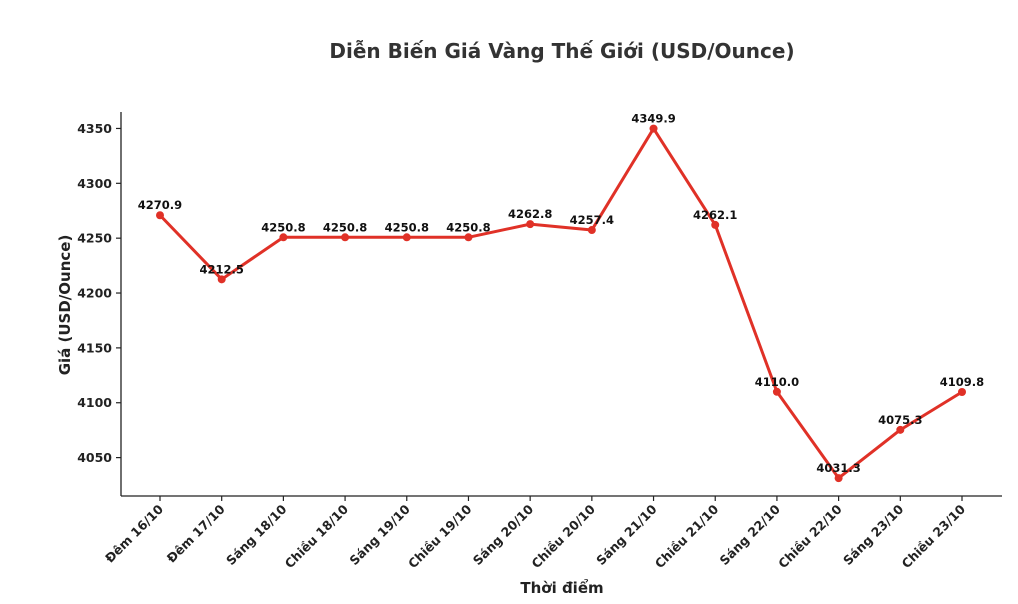 The image size is (1018, 604). What do you see at coordinates (962, 382) in the screenshot?
I see `data-value-label: 4109.8` at bounding box center [962, 382].